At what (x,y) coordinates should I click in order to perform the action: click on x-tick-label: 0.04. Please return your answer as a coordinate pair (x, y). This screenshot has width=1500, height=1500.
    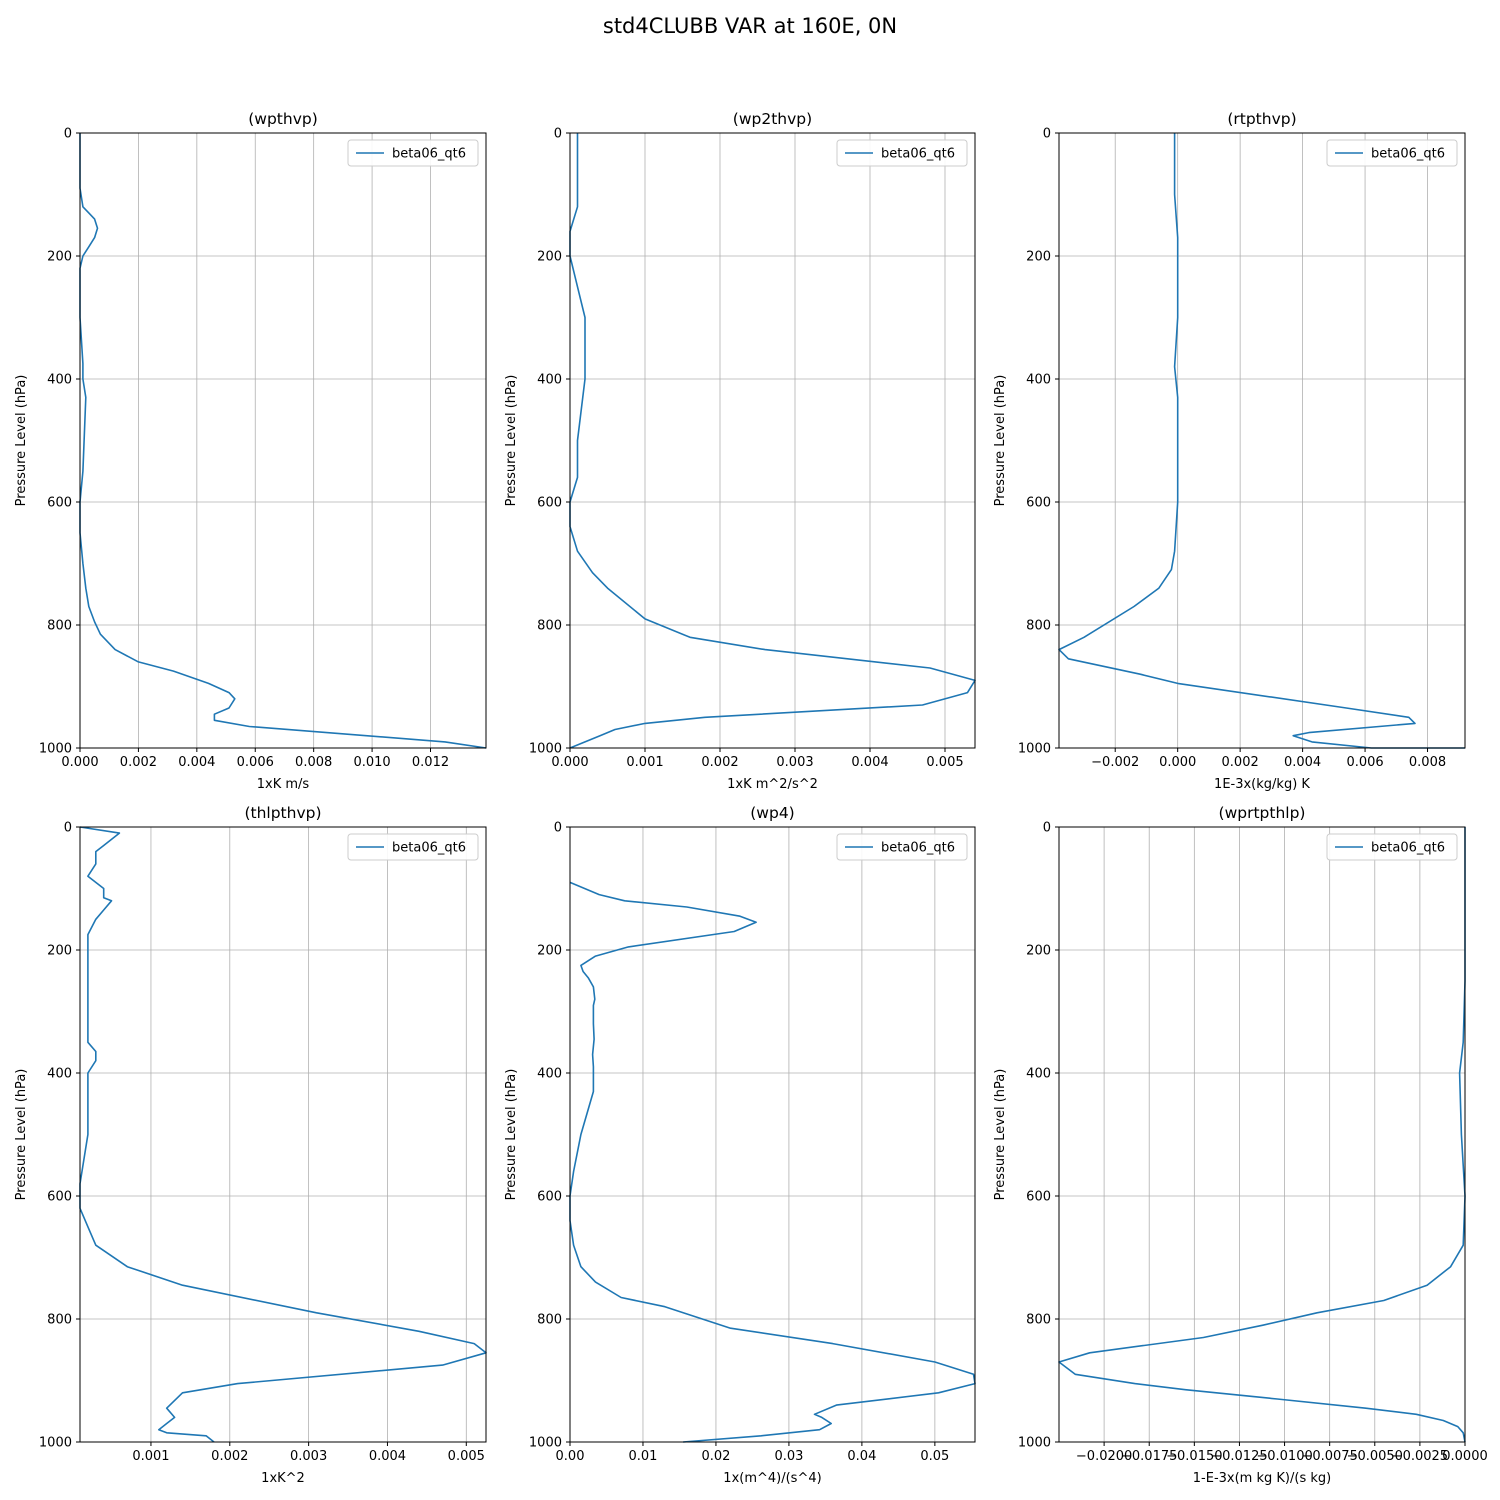
    Looking at the image, I should click on (861, 1456).